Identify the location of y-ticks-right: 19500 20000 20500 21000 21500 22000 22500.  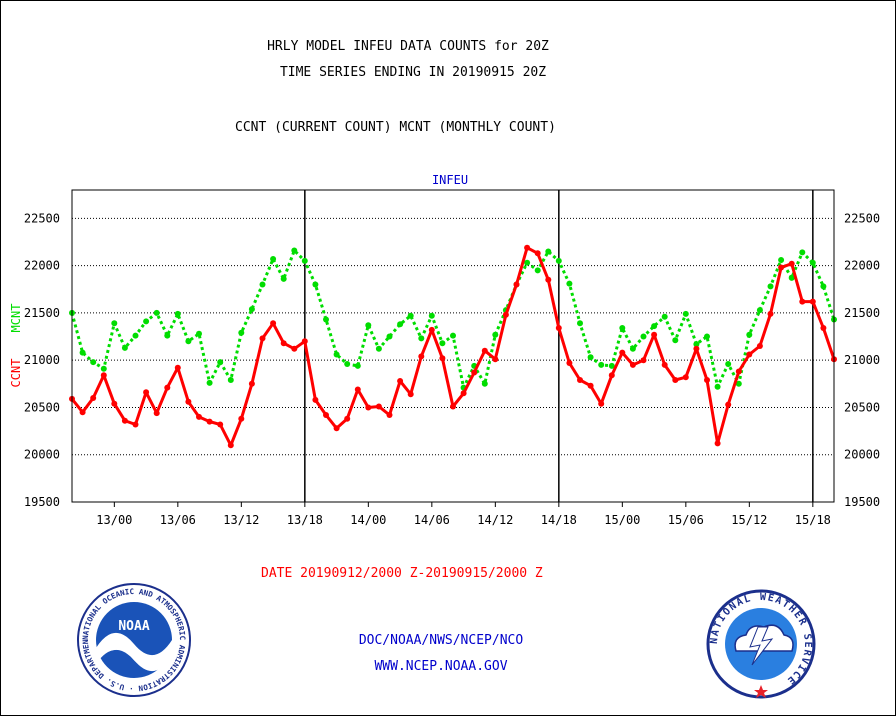
(862, 360).